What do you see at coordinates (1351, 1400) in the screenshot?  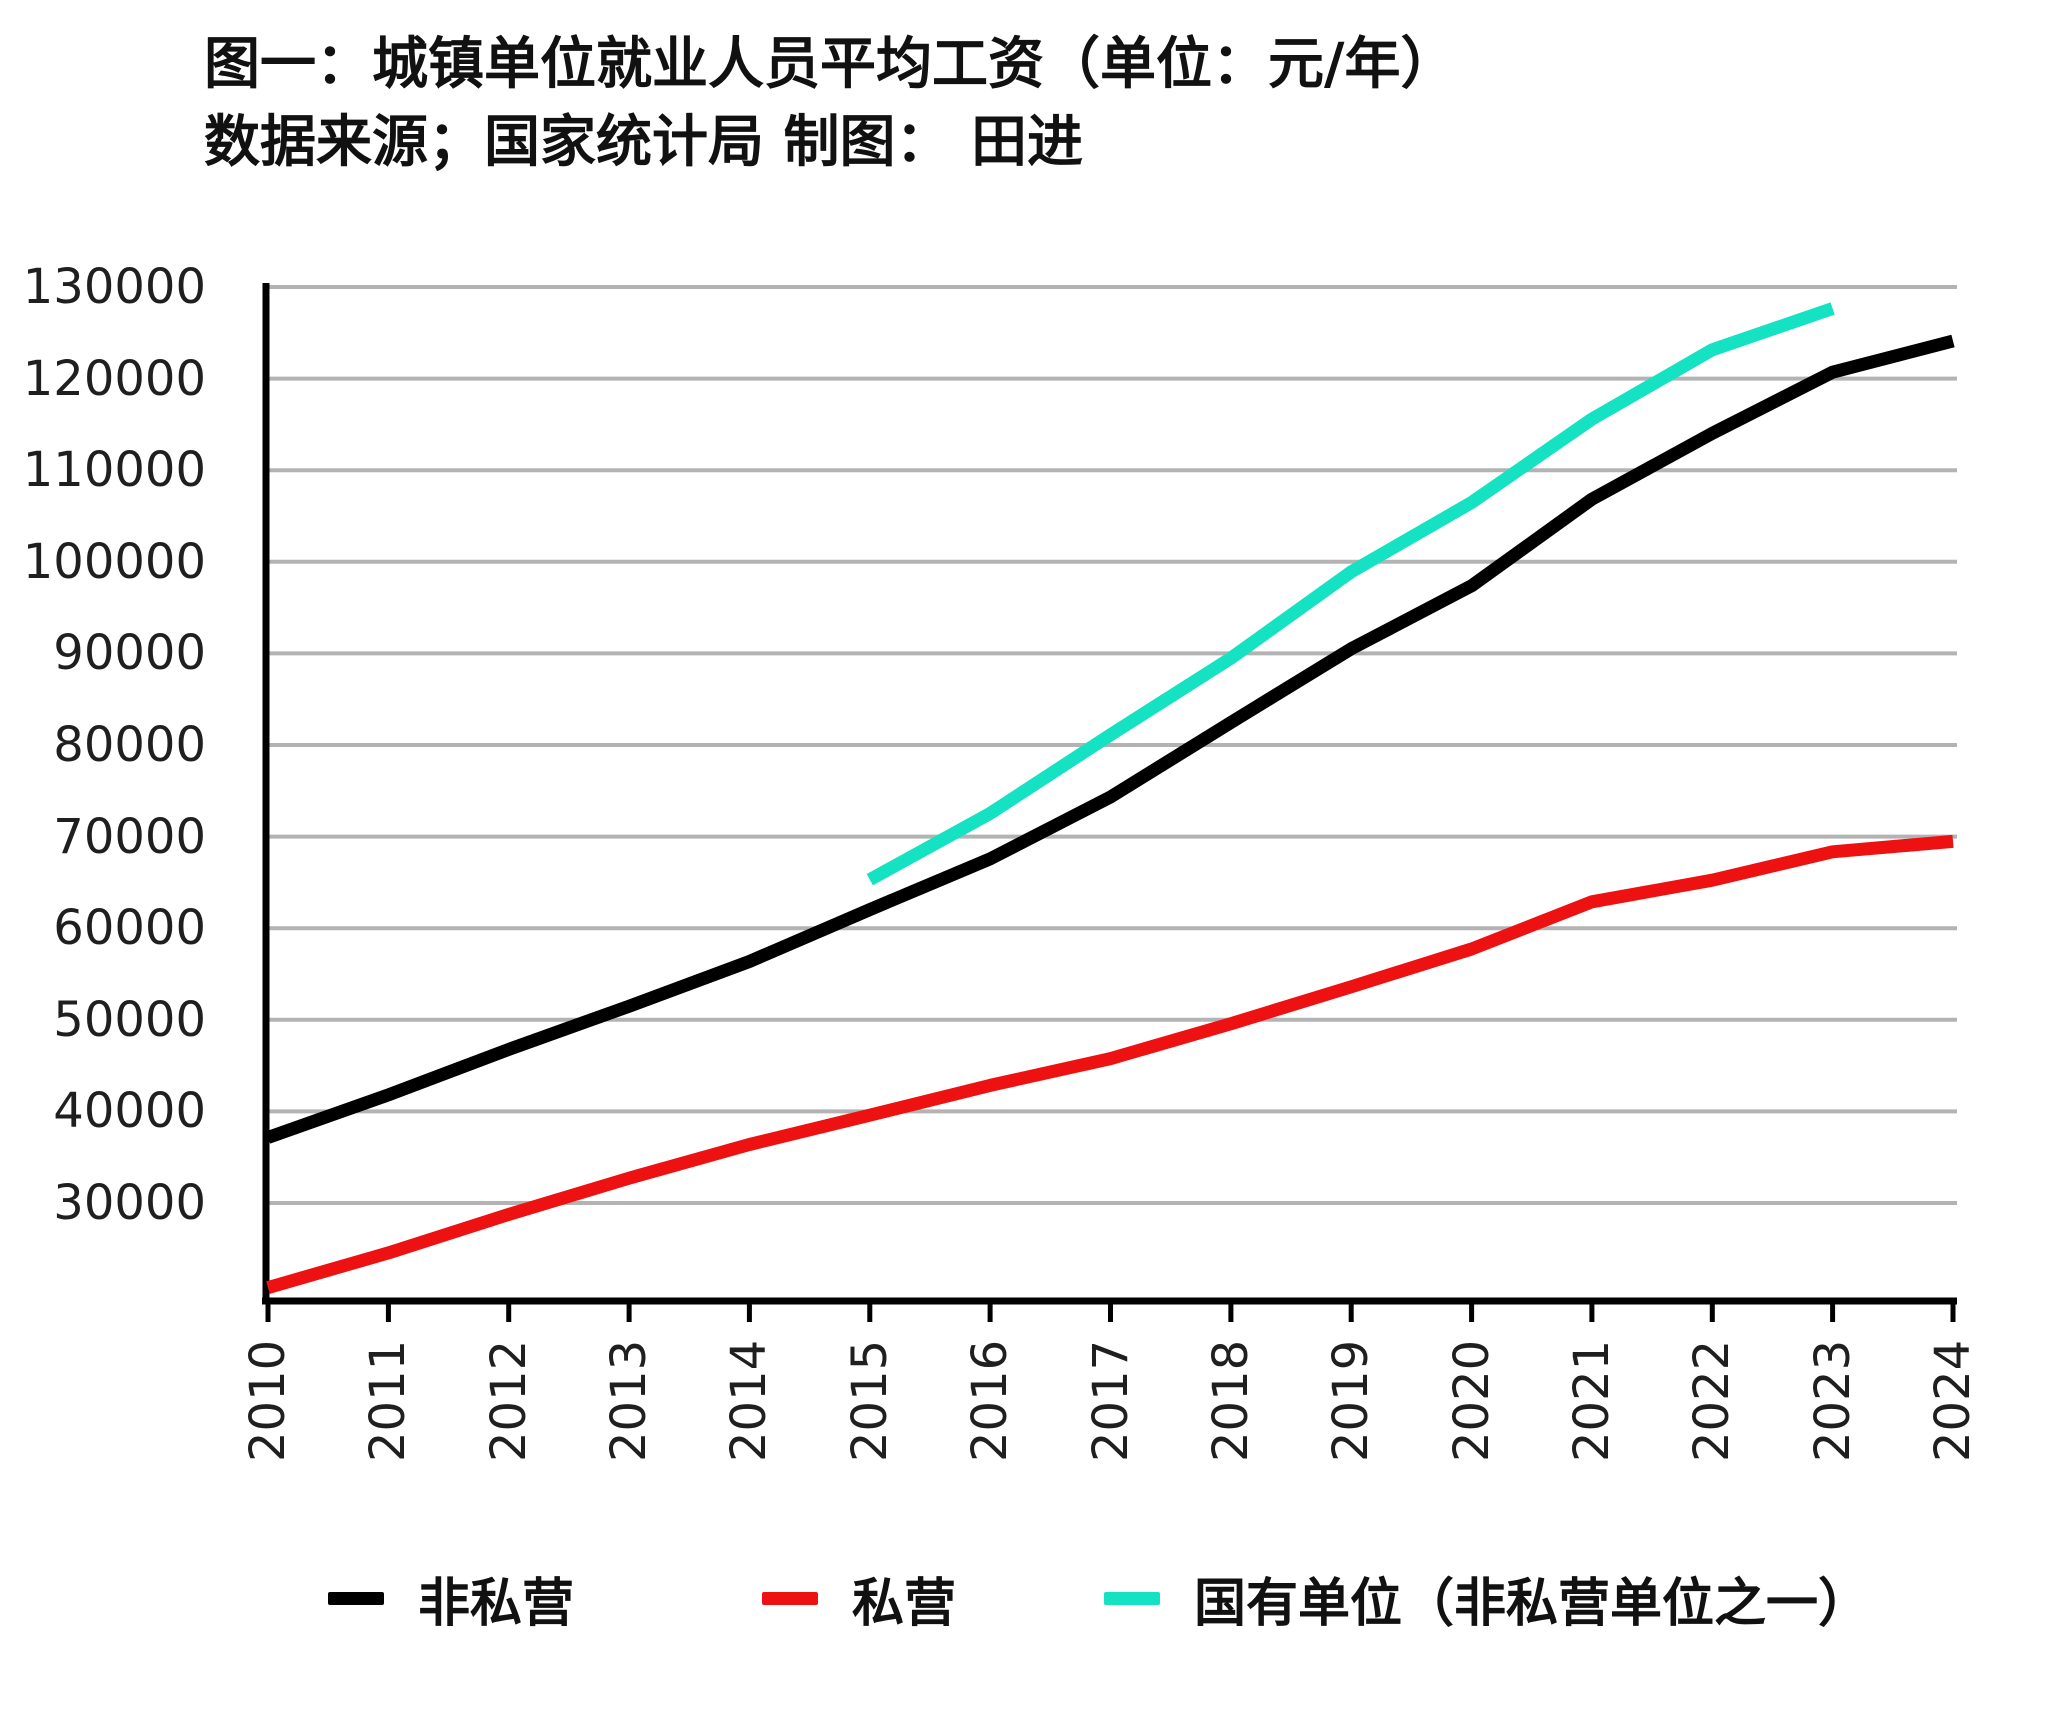 I see `x-tick-label: 2019` at bounding box center [1351, 1400].